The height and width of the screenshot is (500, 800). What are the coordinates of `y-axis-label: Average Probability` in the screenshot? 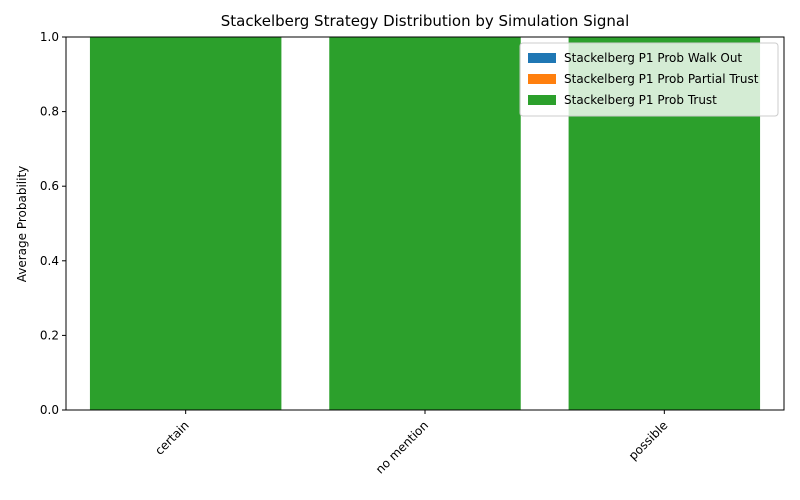 It's located at (22, 224).